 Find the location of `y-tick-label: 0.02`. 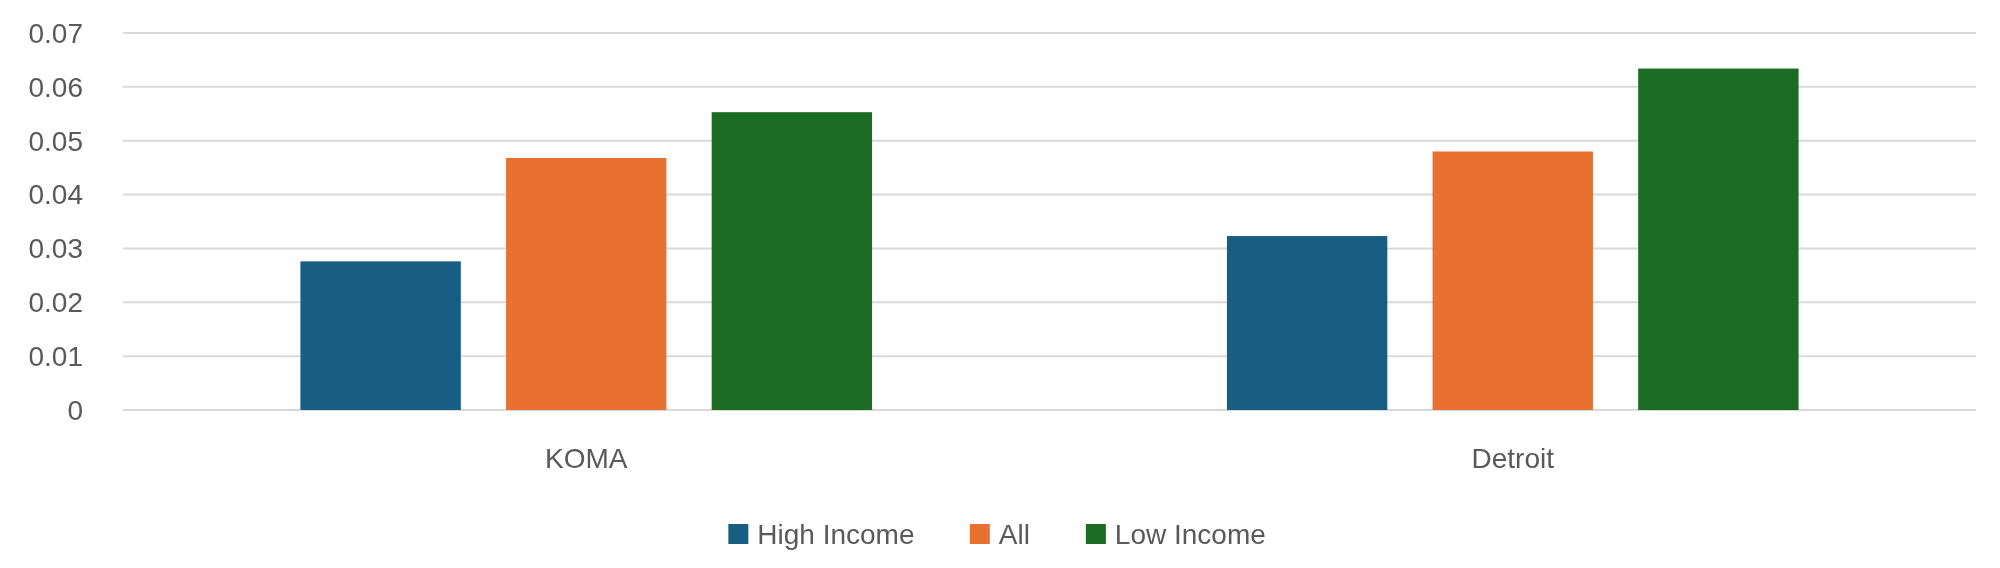

y-tick-label: 0.02 is located at coordinates (55, 303).